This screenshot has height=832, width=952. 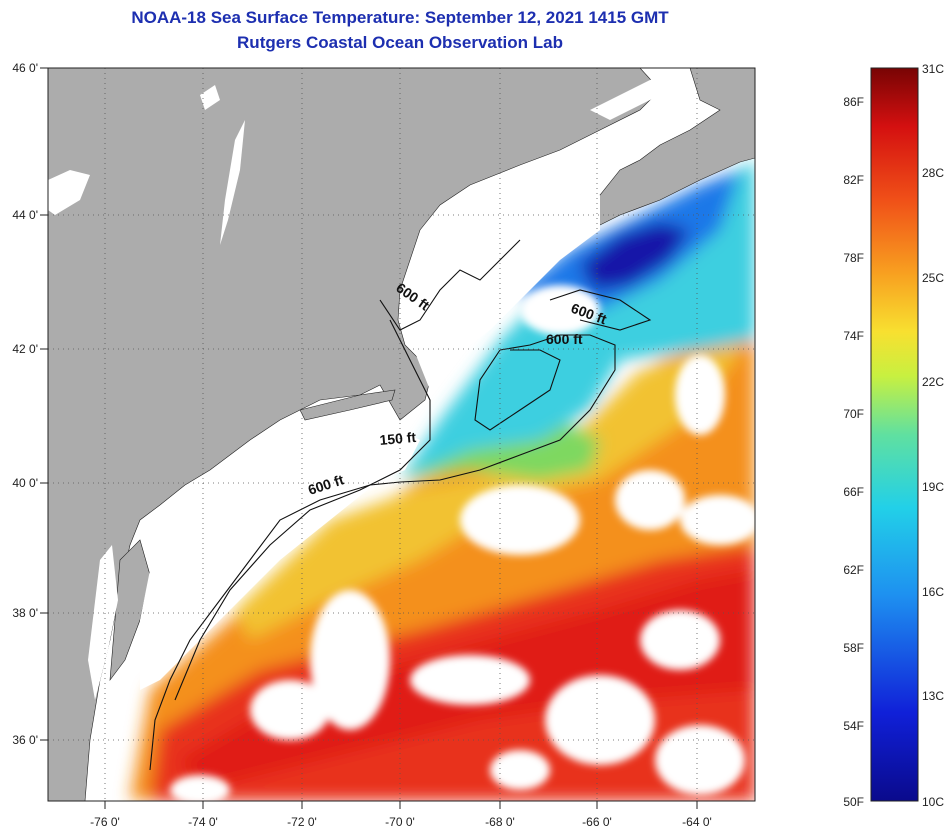 I want to click on chesapeake-bay, so click(x=103, y=622).